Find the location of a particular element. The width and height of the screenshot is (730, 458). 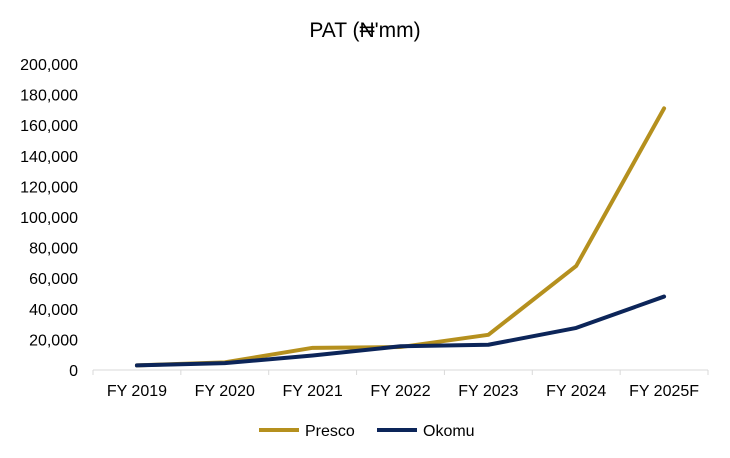

legend-label-okomu: Okomu is located at coordinates (449, 431).